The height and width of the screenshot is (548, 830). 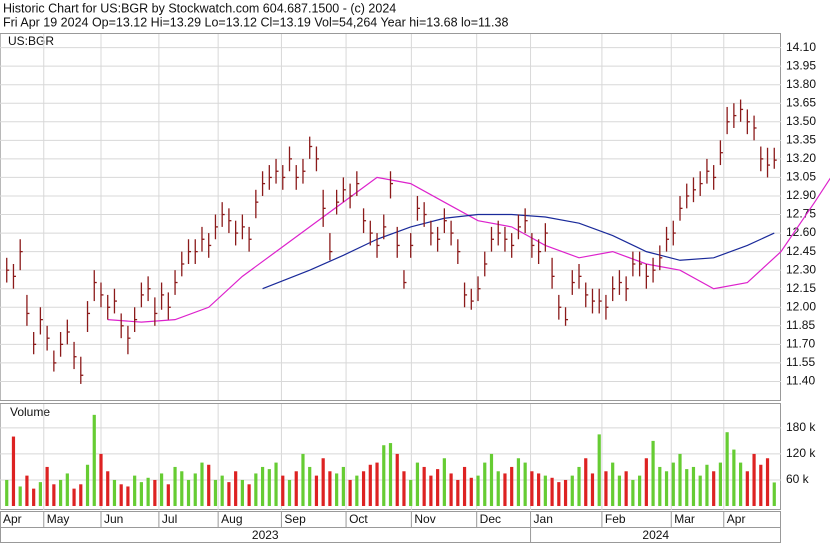 What do you see at coordinates (655, 535) in the screenshot?
I see `year-label: 2024` at bounding box center [655, 535].